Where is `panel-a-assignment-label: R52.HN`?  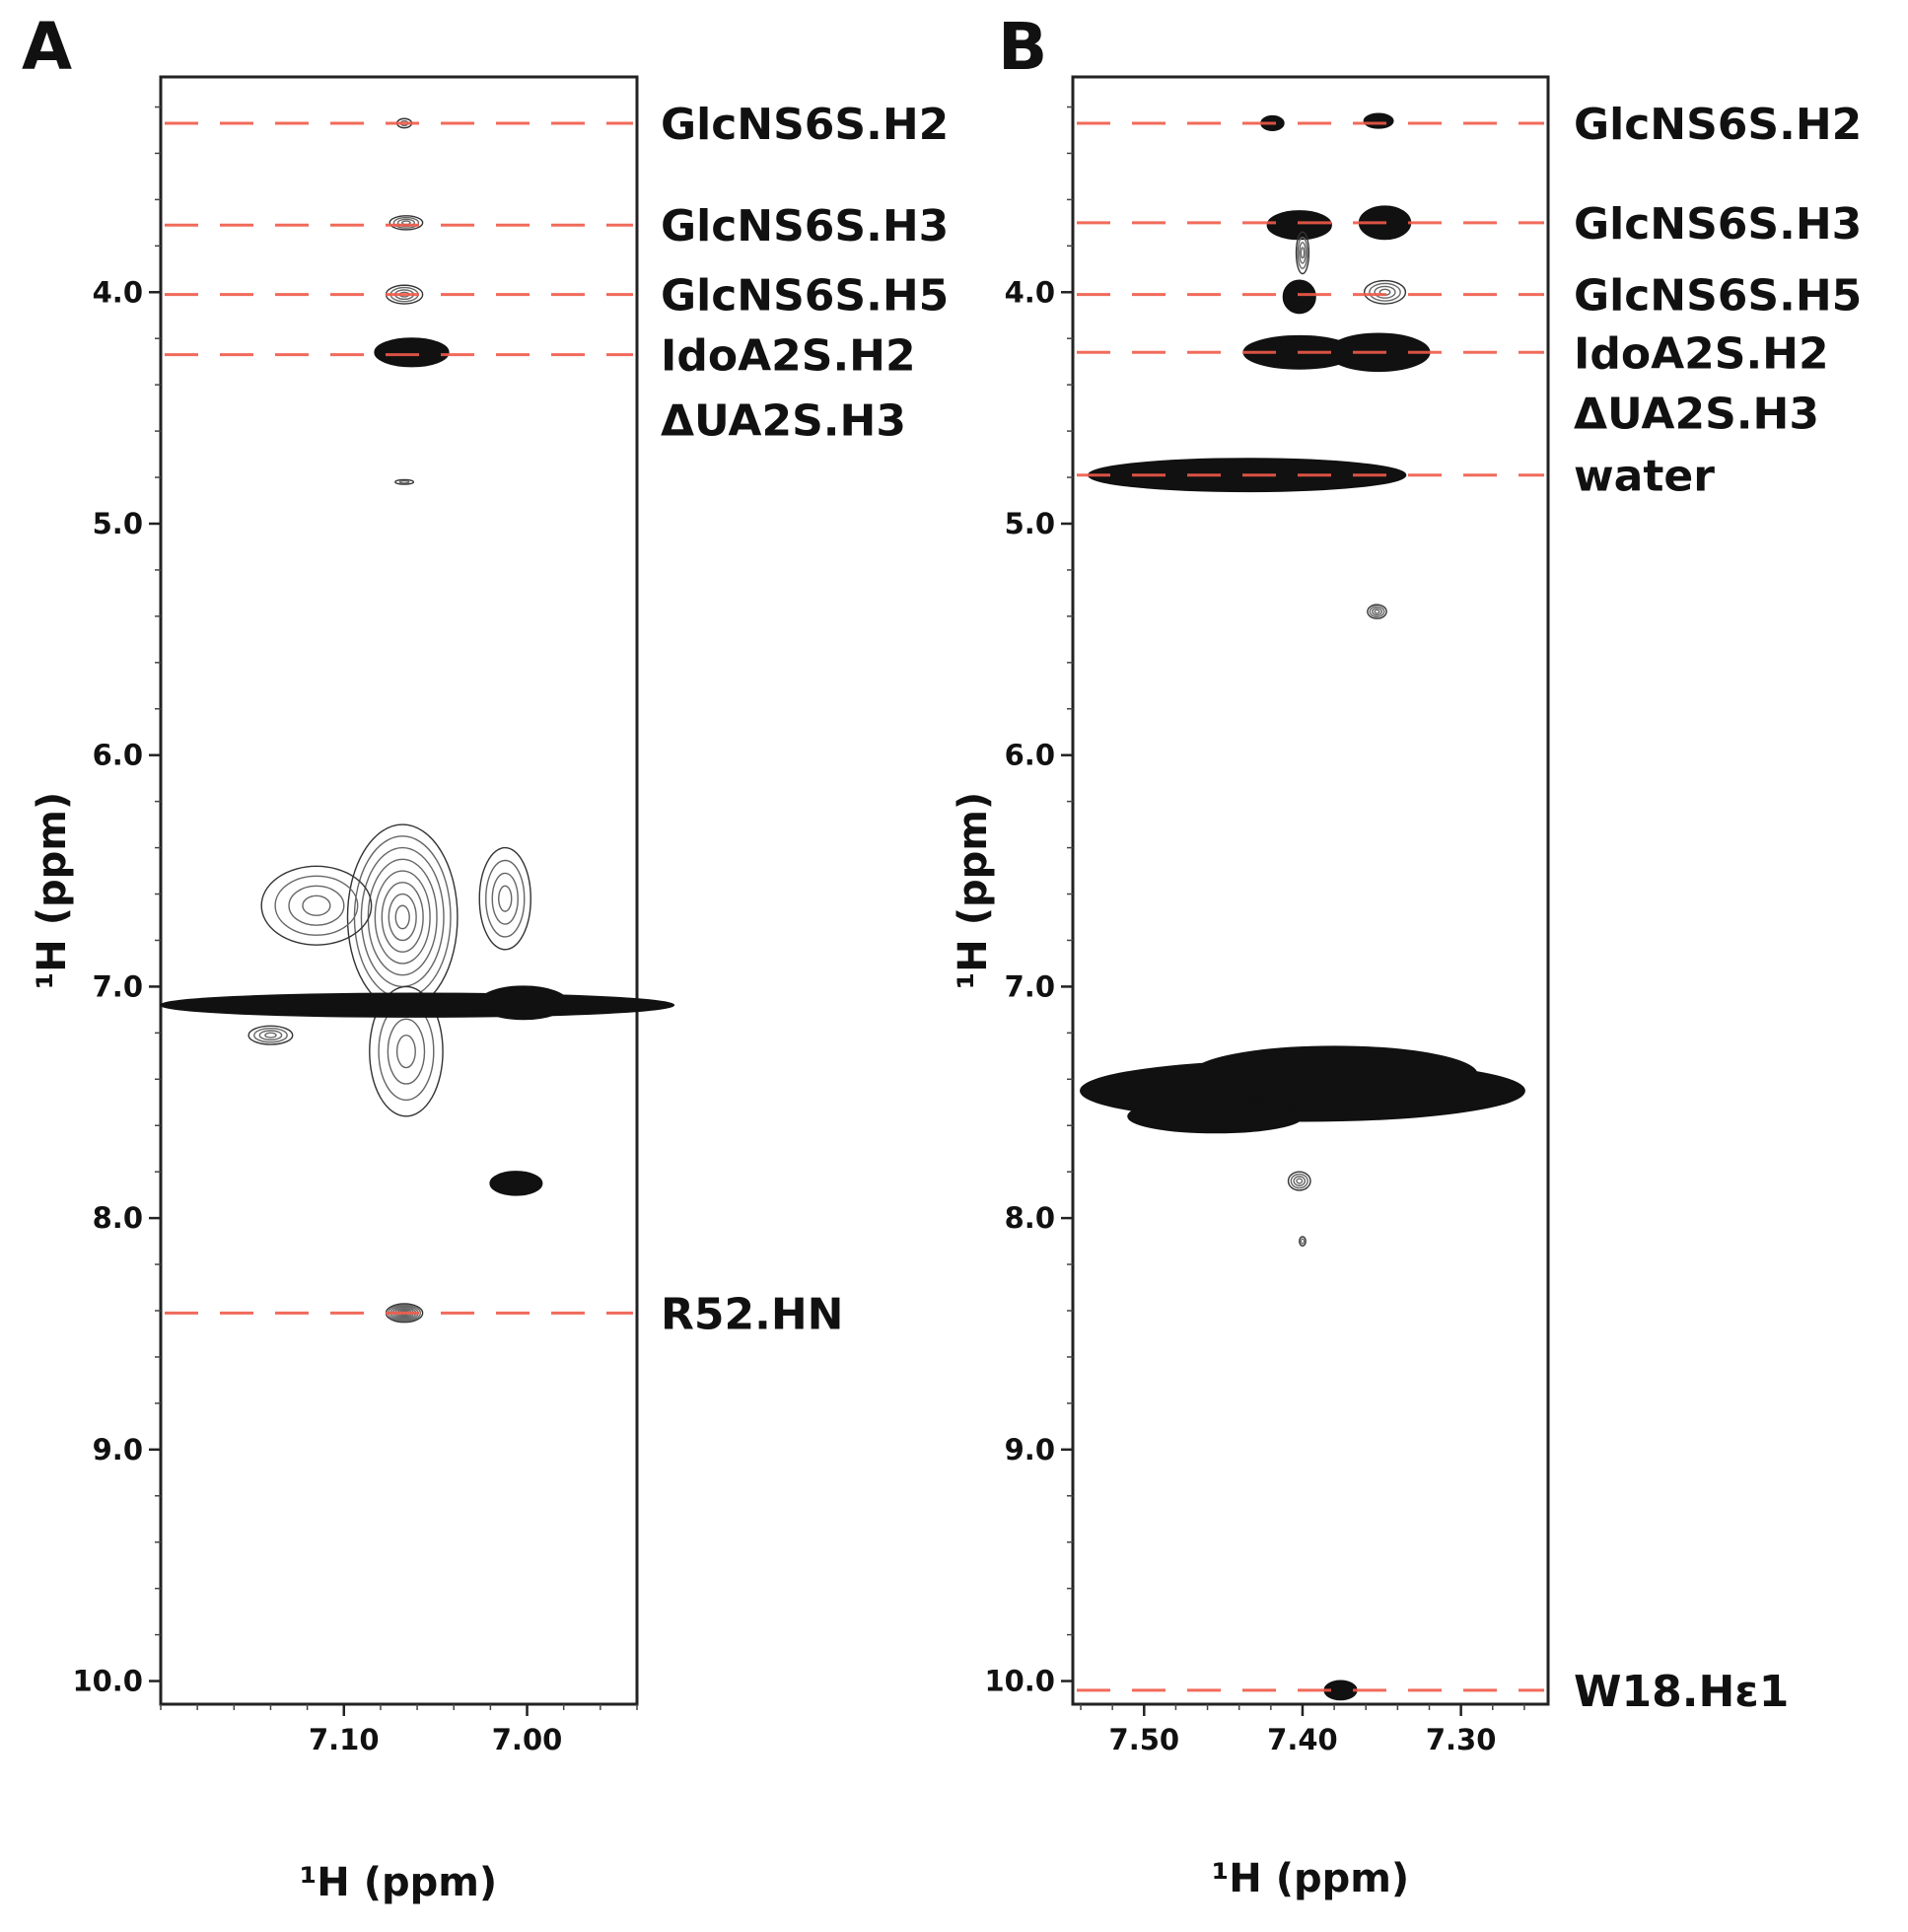 panel-a-assignment-label: R52.HN is located at coordinates (752, 1314).